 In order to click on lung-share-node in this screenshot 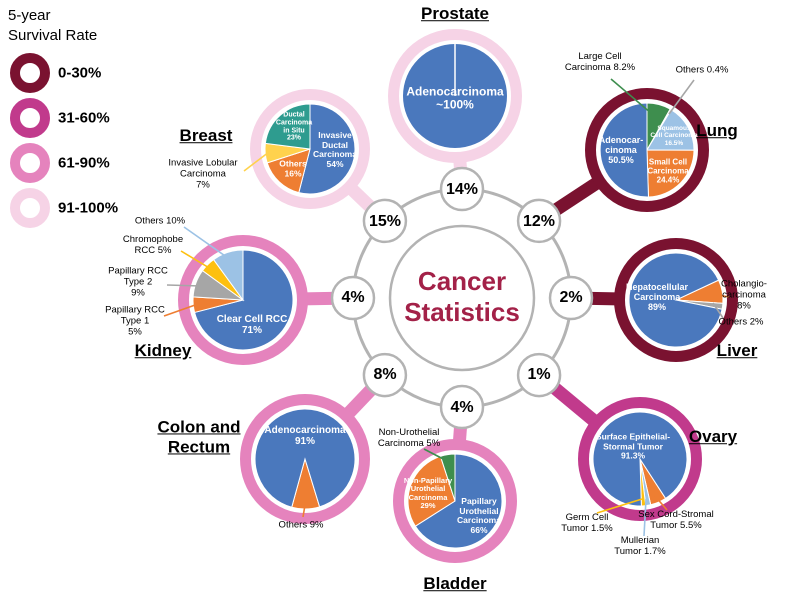, I will do `click(539, 221)`.